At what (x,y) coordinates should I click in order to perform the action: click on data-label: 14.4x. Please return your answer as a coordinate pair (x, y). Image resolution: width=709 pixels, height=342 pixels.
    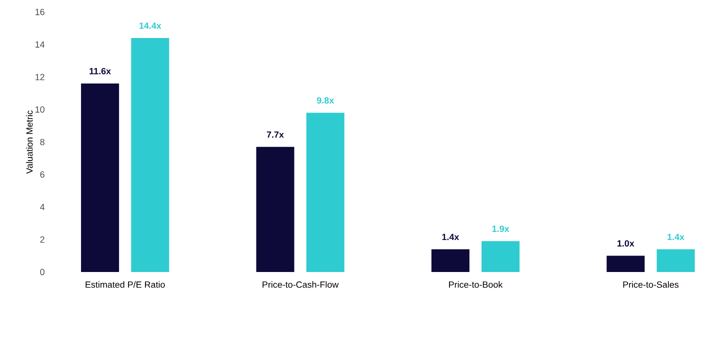
    Looking at the image, I should click on (150, 25).